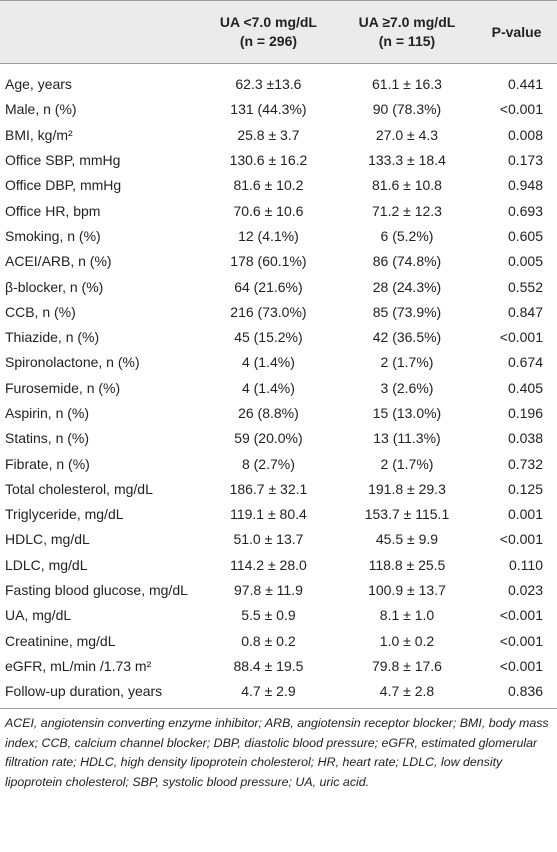 Image resolution: width=557 pixels, height=852 pixels. What do you see at coordinates (407, 488) in the screenshot?
I see `cell: 191.8 ± 29.3` at bounding box center [407, 488].